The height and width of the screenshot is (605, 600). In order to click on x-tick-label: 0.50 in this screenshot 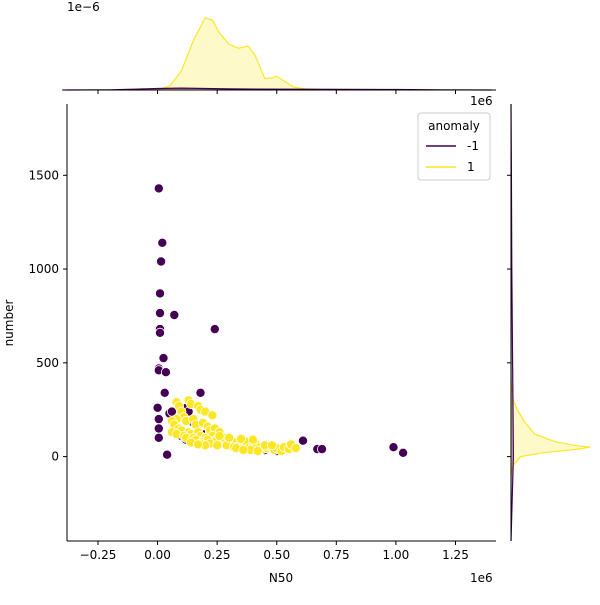, I will do `click(276, 555)`.